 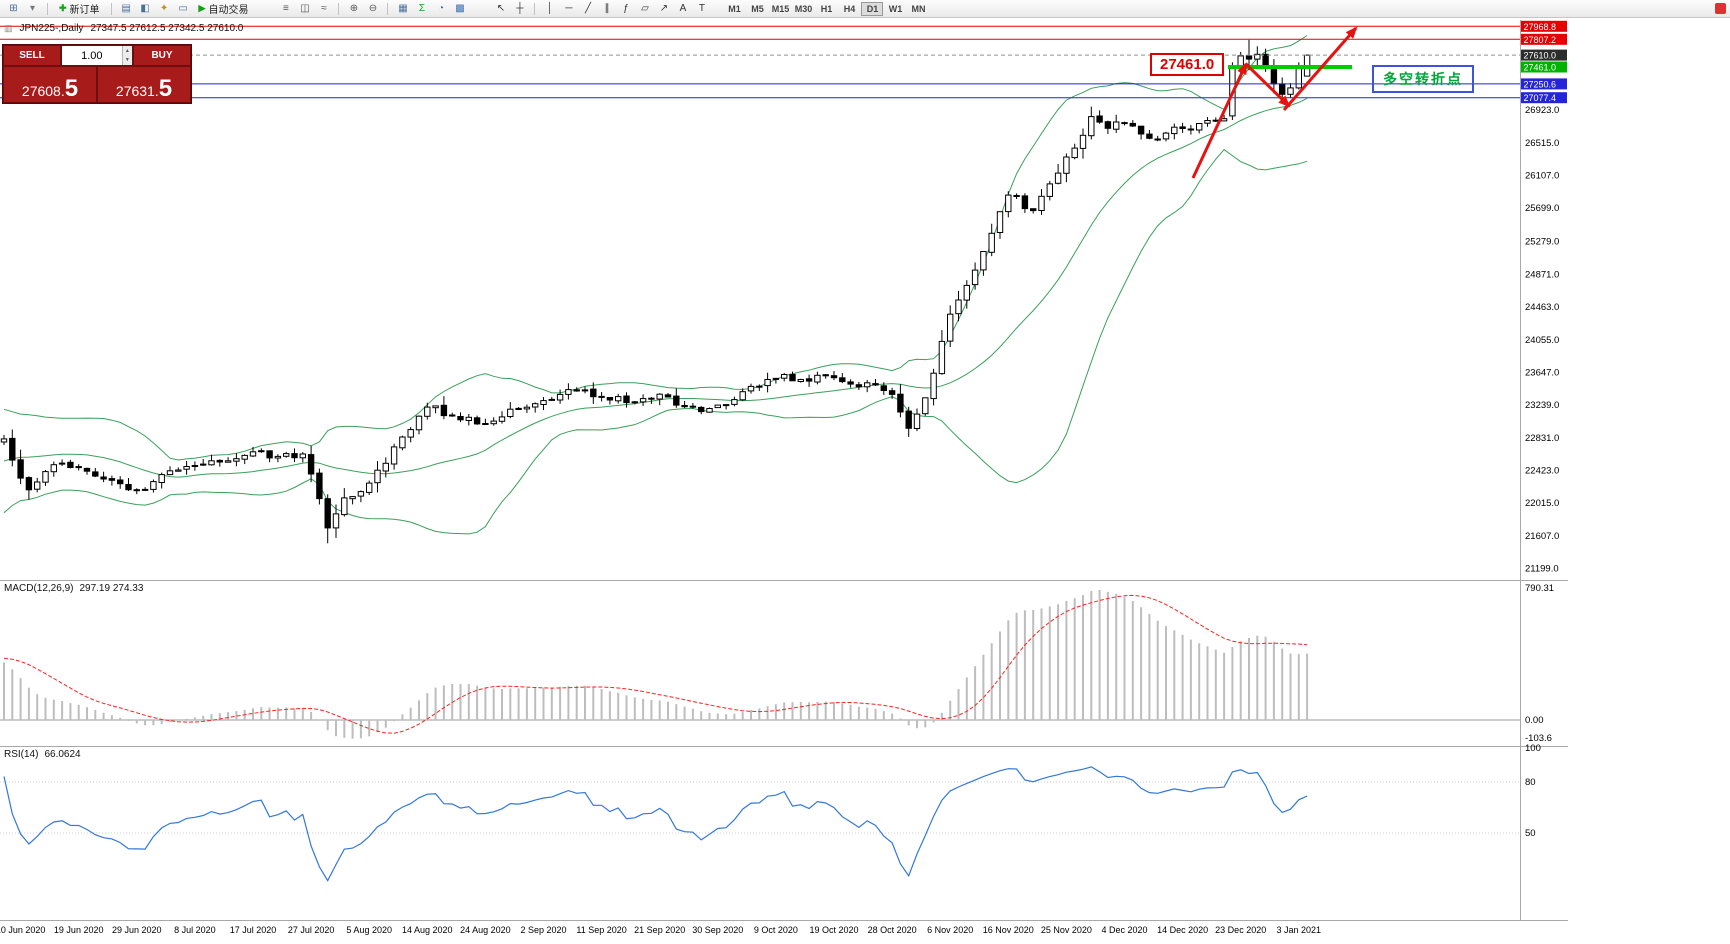 What do you see at coordinates (13, 8) in the screenshot?
I see `new-chart-icon: ⊞` at bounding box center [13, 8].